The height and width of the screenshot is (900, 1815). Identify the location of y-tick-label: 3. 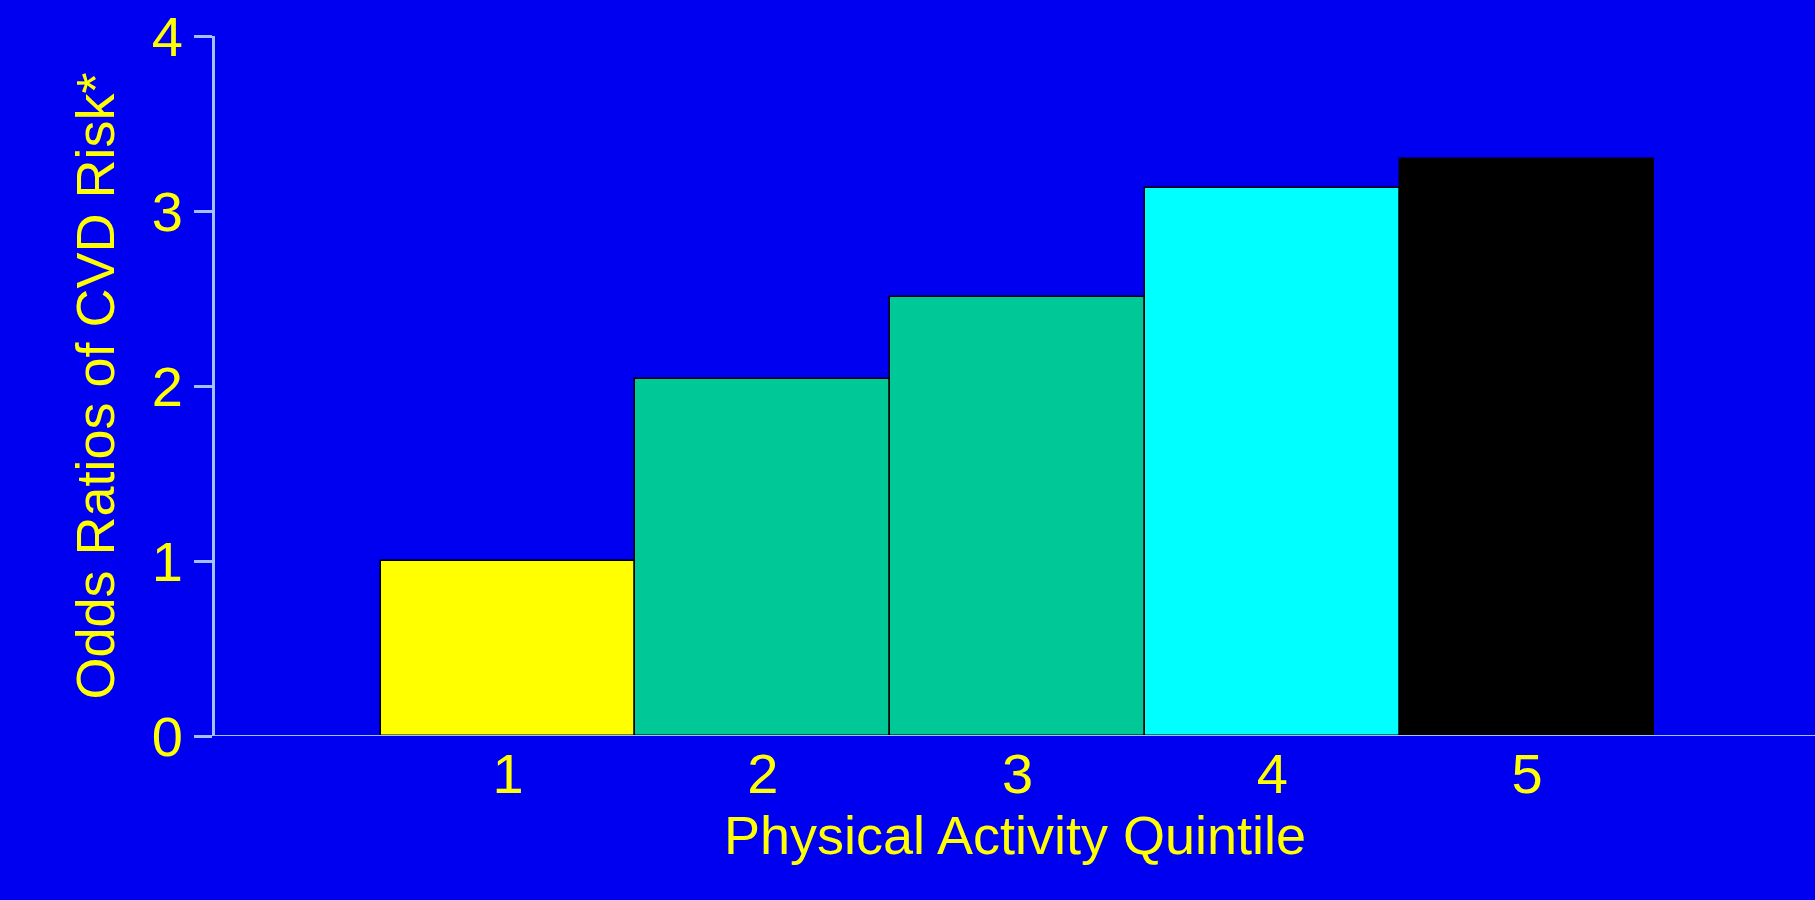
(167, 211).